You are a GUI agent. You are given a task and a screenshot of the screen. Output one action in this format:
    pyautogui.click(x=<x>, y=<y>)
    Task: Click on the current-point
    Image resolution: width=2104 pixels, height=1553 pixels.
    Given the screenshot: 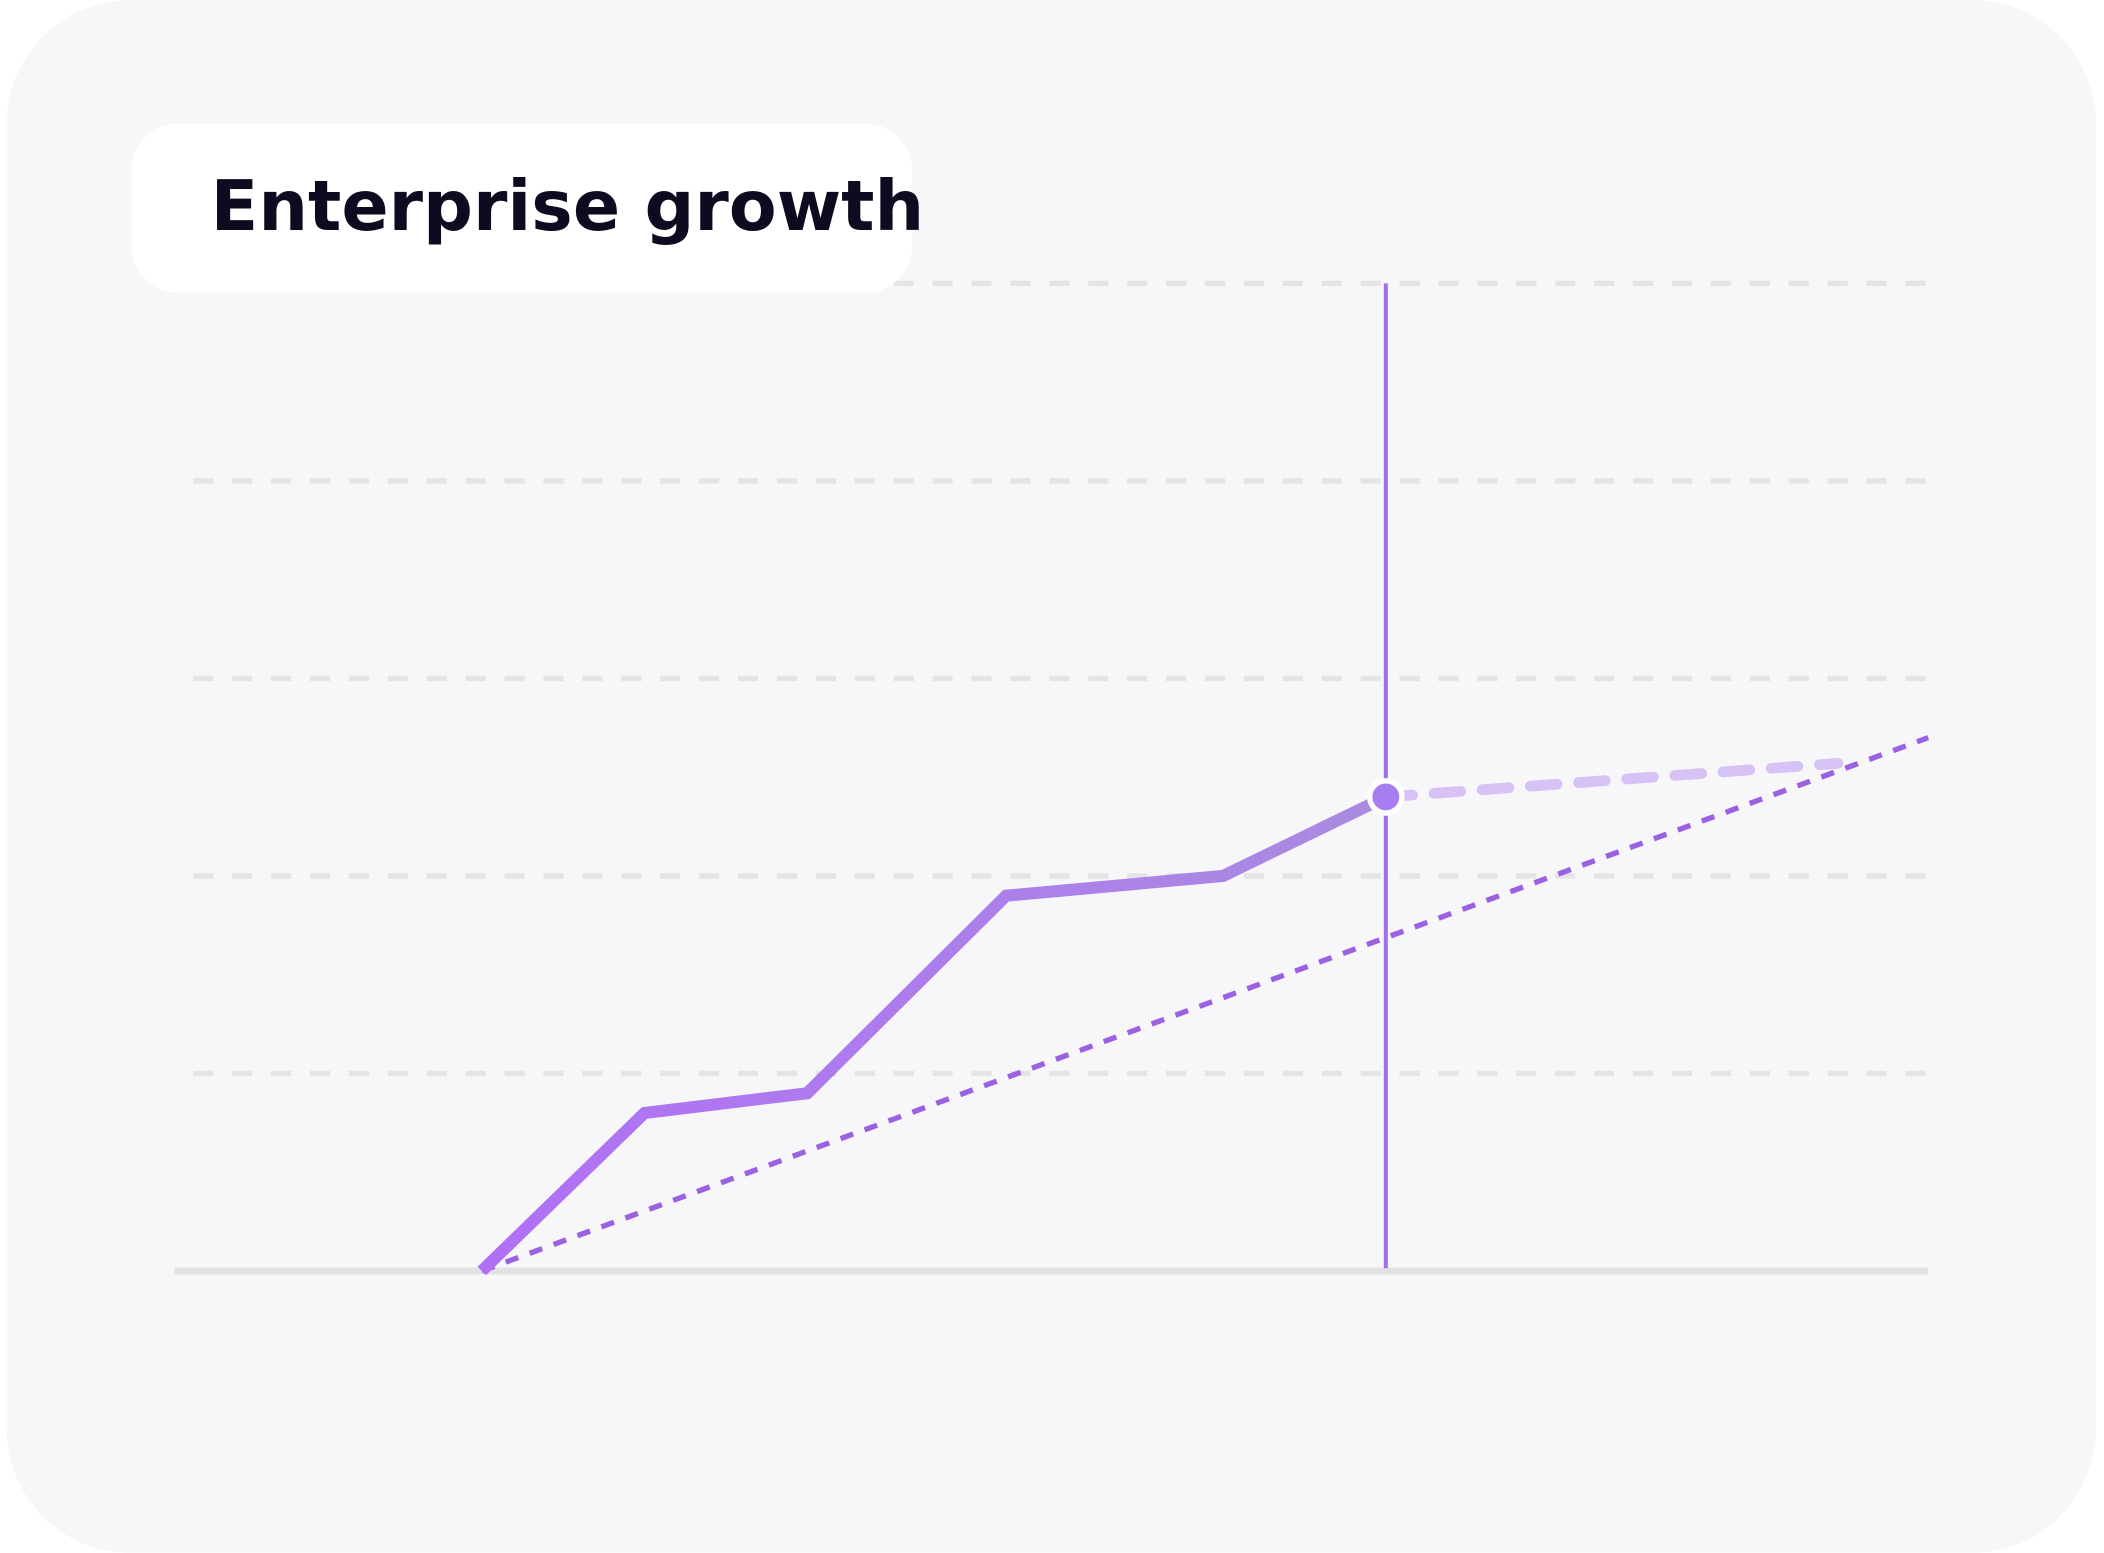 What is the action you would take?
    pyautogui.click(x=1386, y=797)
    